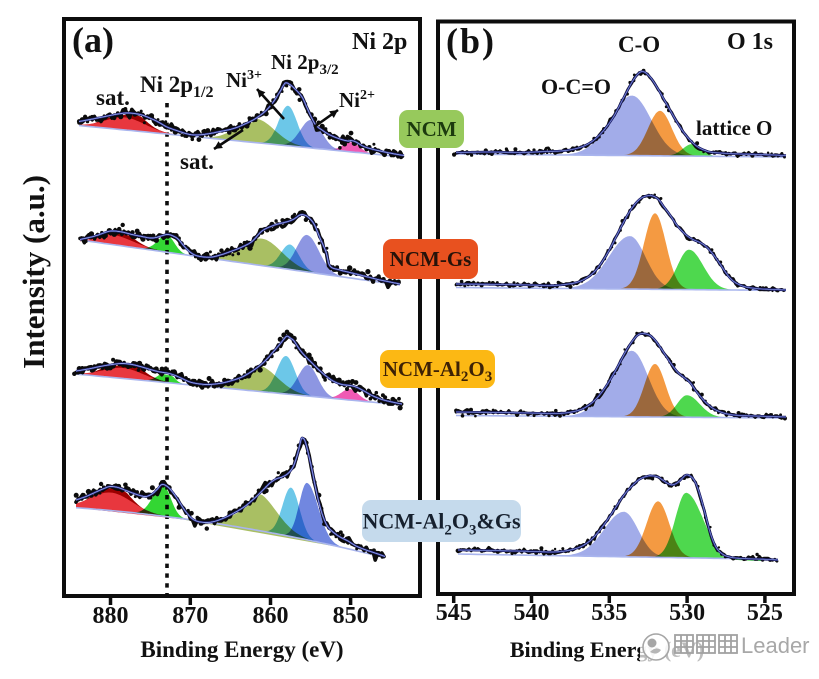 The width and height of the screenshot is (819, 679). Describe the element at coordinates (775, 645) in the screenshot. I see `svg-text: Leader` at that location.